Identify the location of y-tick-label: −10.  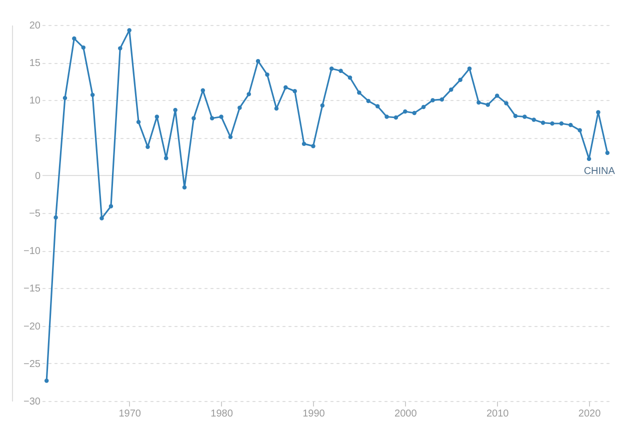
(32, 252).